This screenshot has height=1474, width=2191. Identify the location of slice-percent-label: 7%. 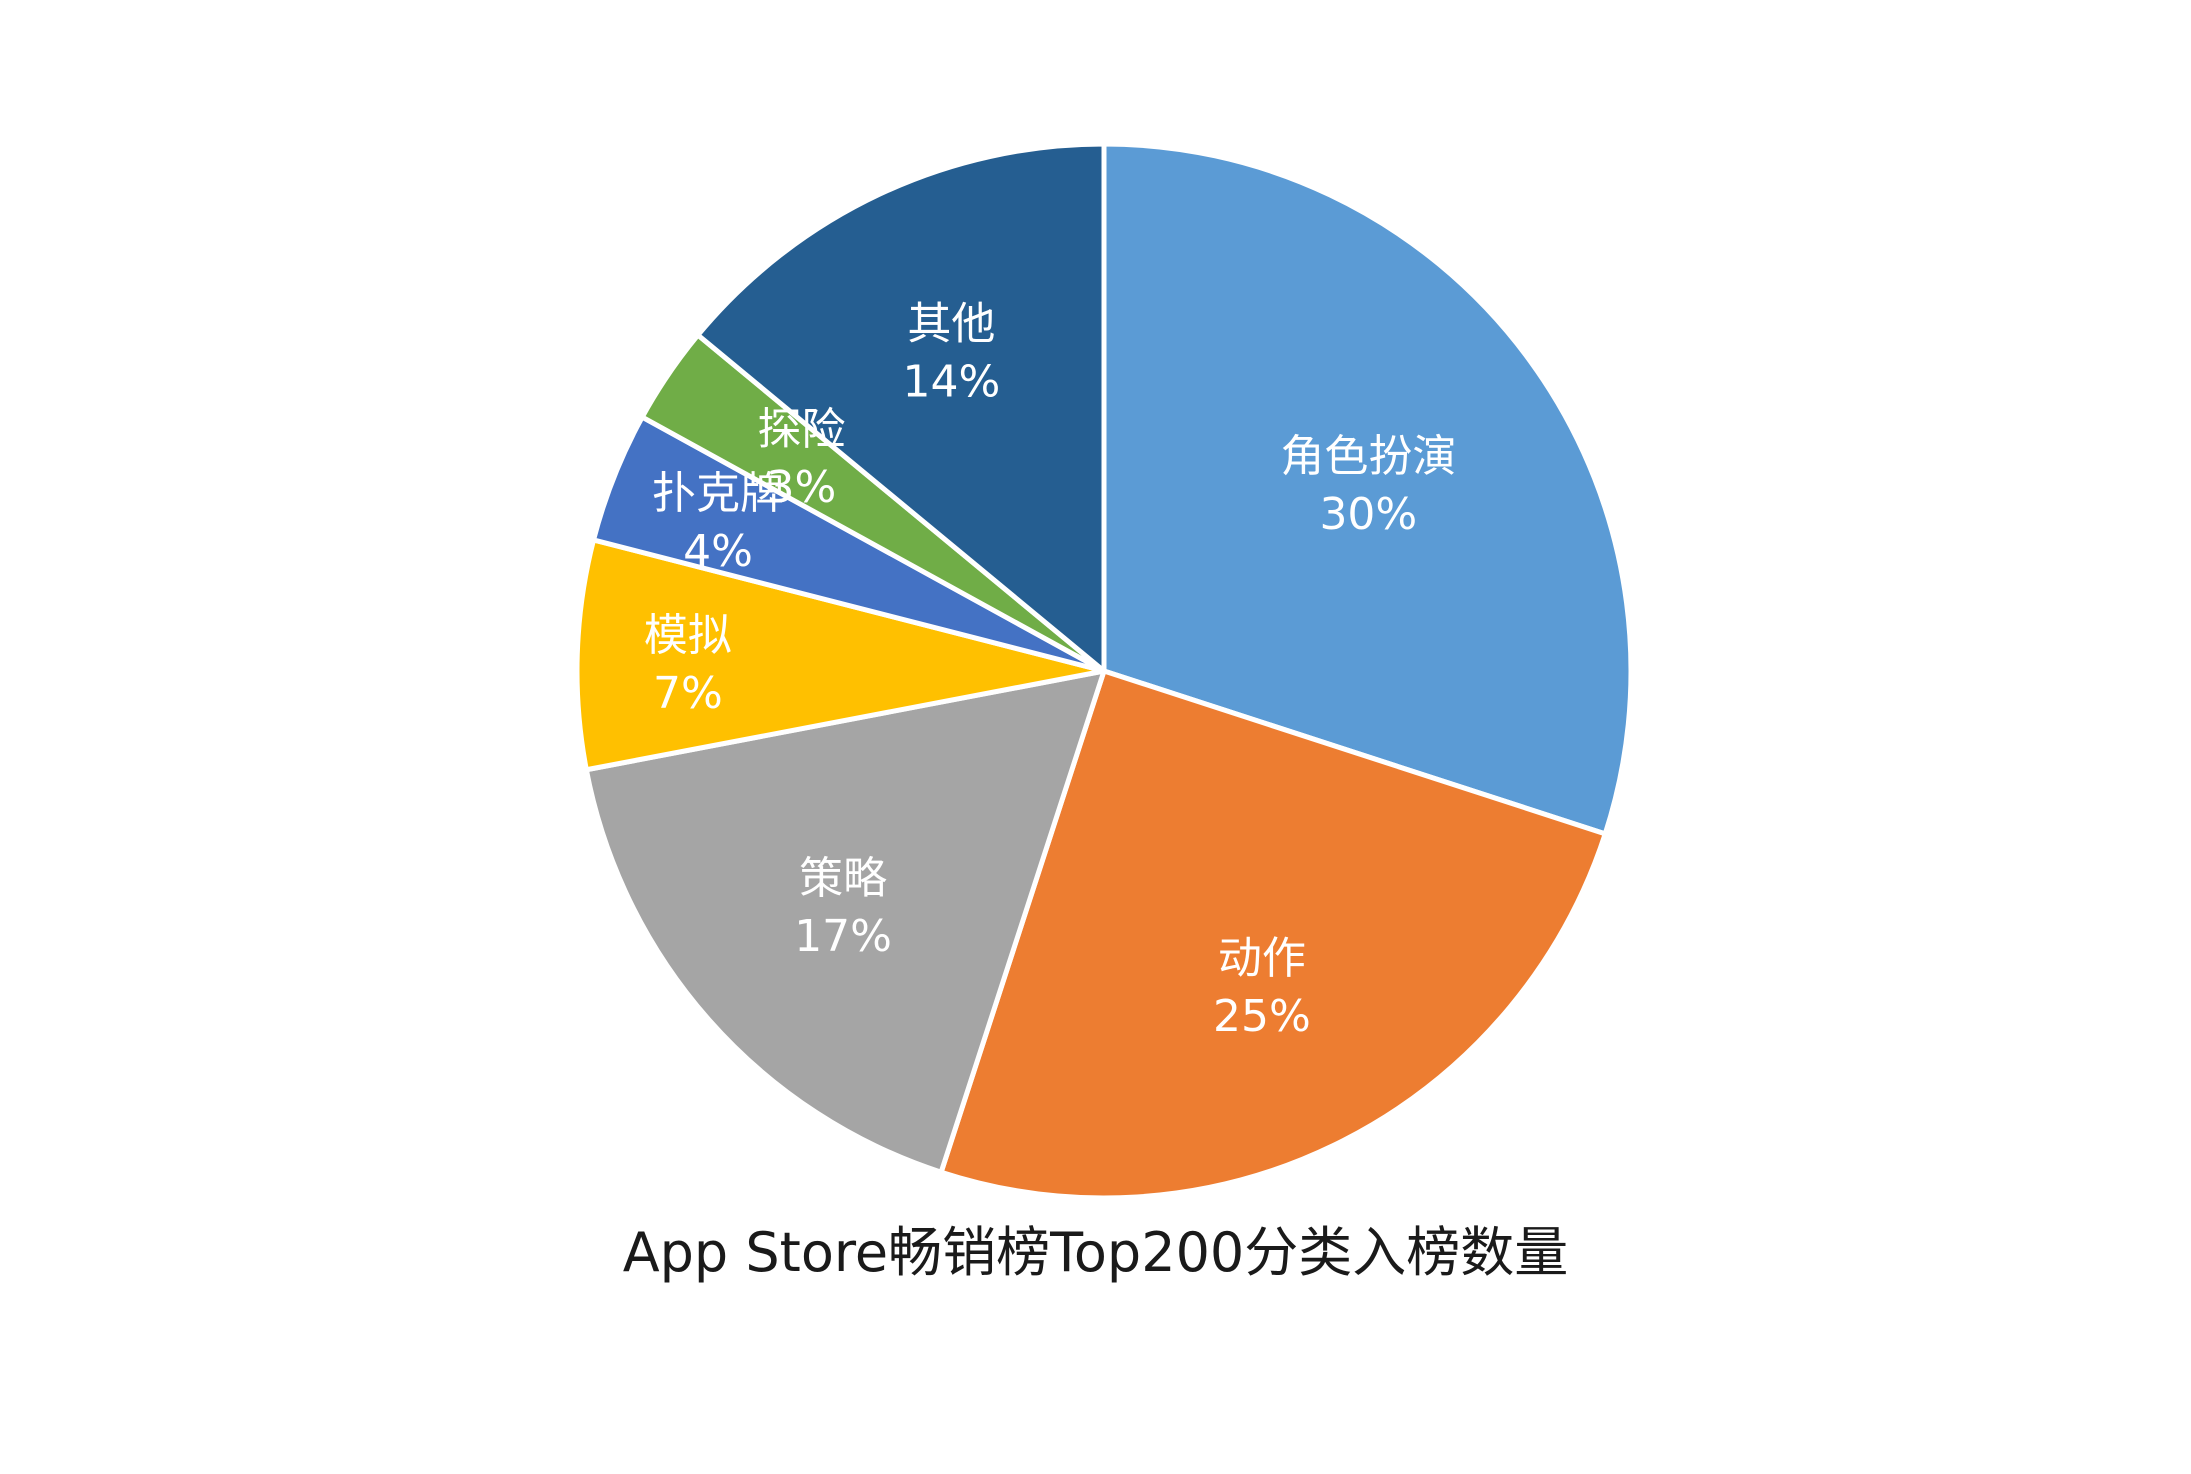
(688, 693).